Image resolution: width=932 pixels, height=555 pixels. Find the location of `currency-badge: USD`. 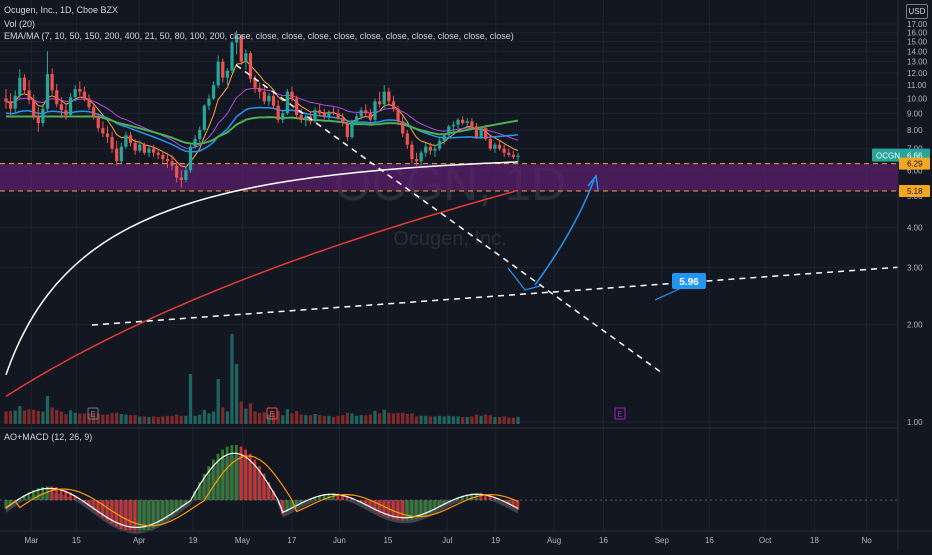

currency-badge: USD is located at coordinates (917, 11).